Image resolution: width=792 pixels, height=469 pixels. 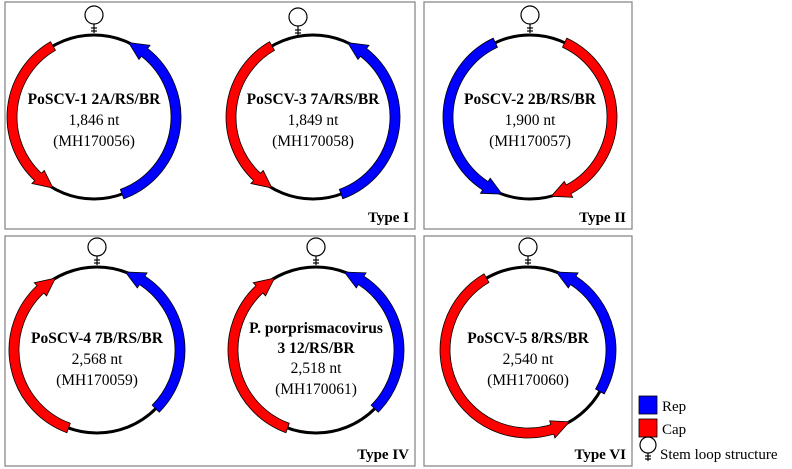 I want to click on genome-length: 2,568 nt, so click(x=98, y=359).